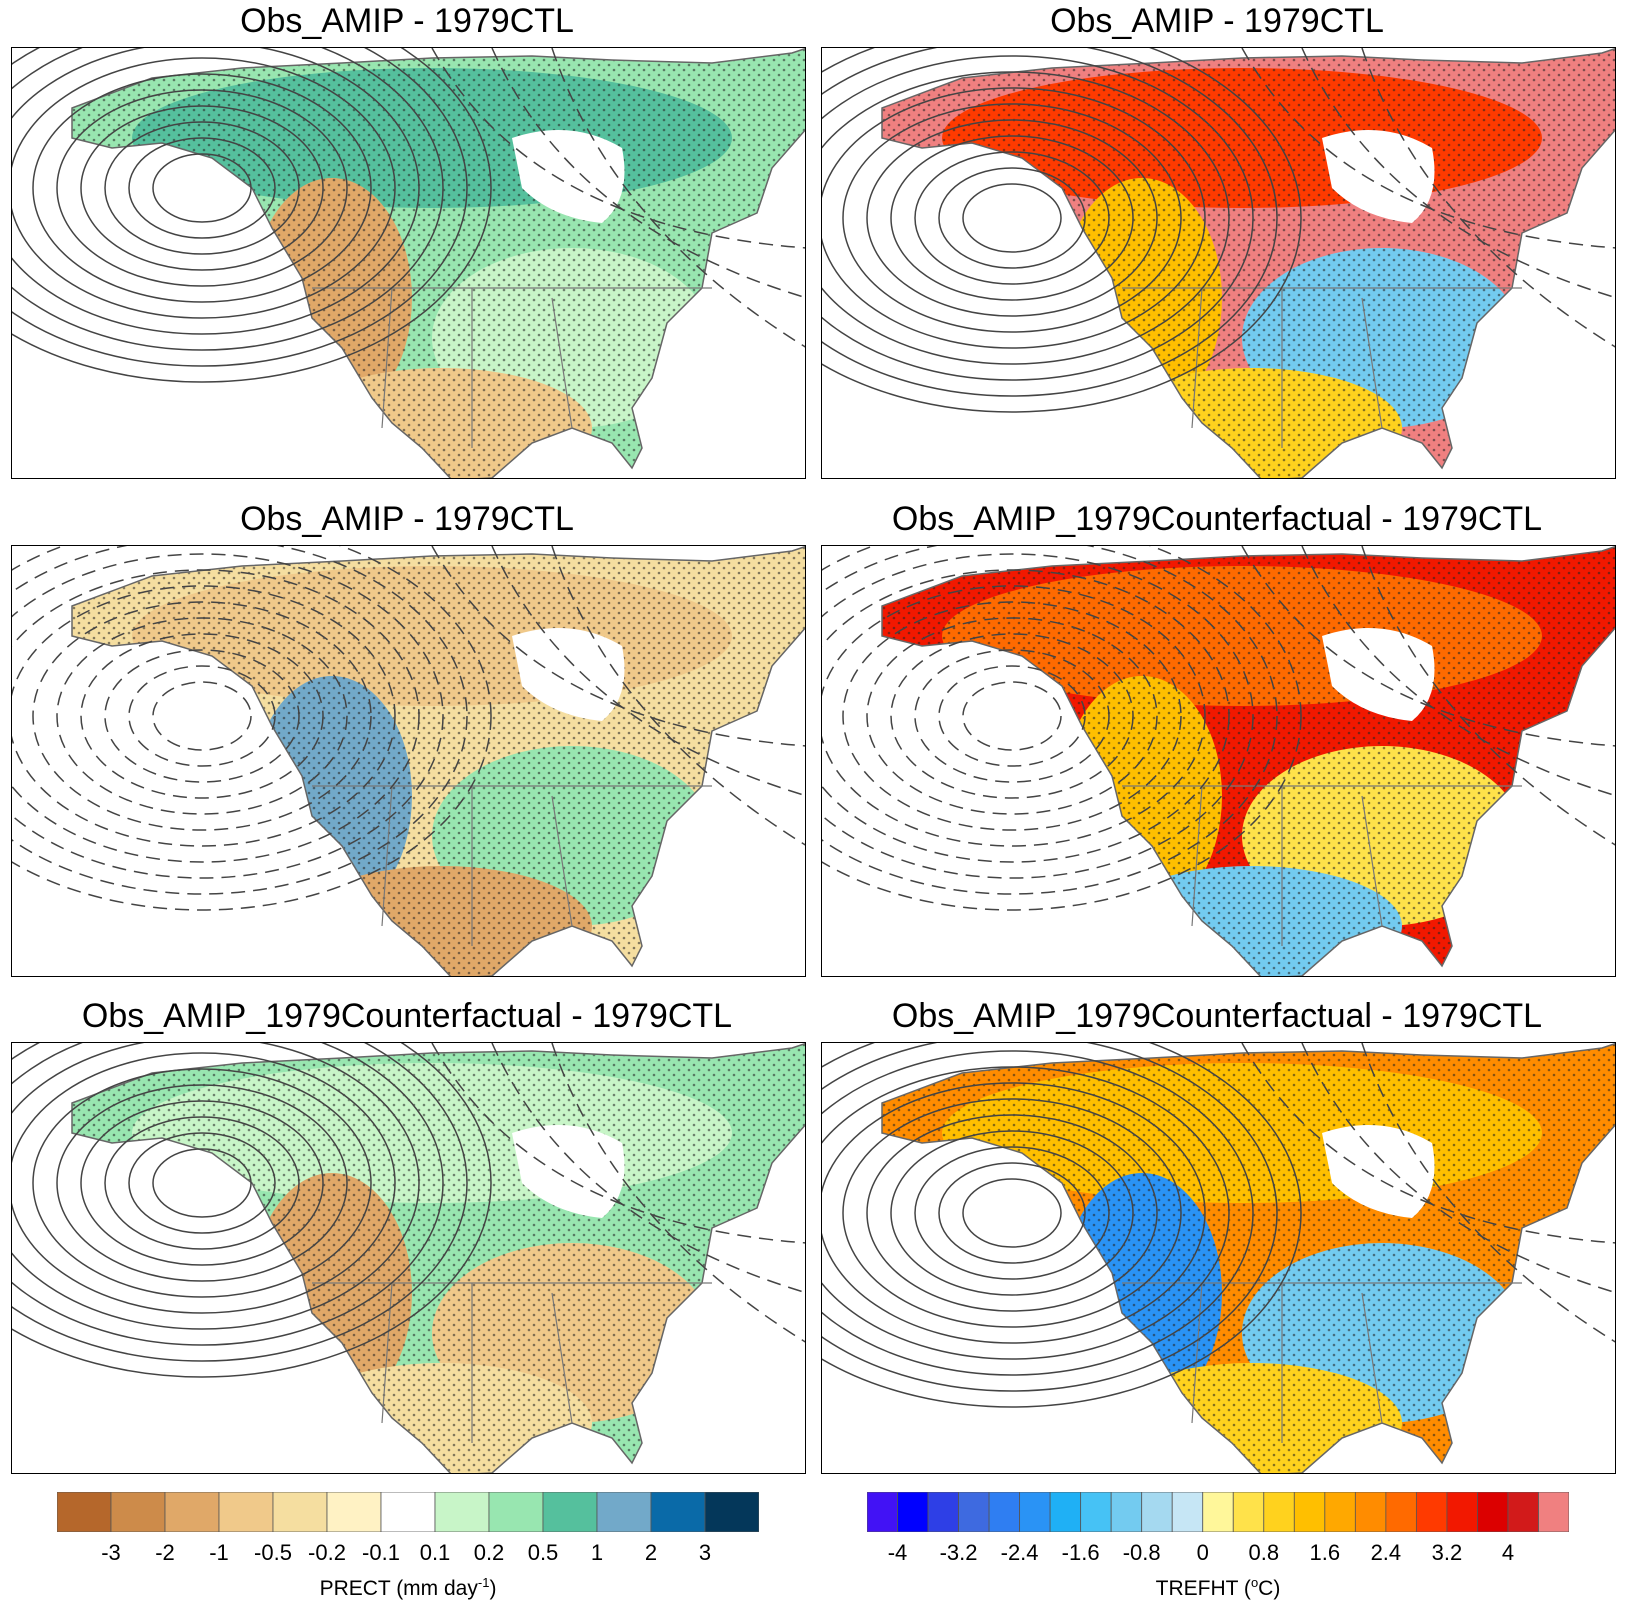 The width and height of the screenshot is (1626, 1610). I want to click on colorbar-tick-label: 2.4, so click(1386, 1552).